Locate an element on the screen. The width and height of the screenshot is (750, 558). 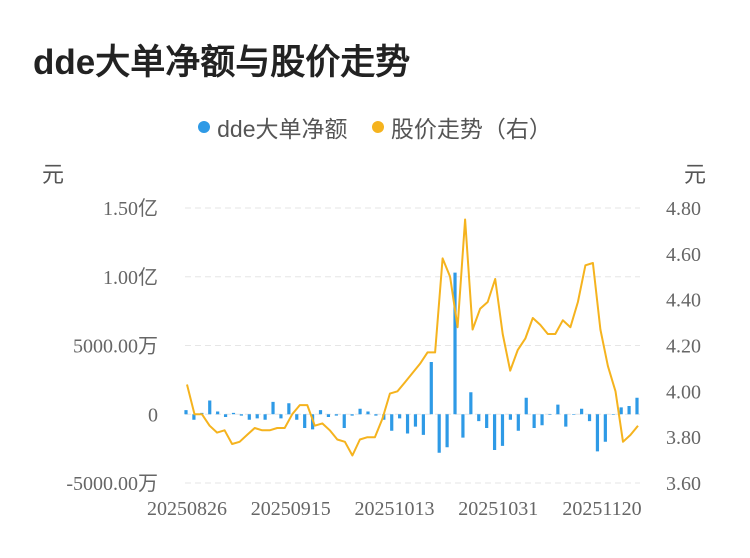
legend-dot-price is located at coordinates (377, 127).